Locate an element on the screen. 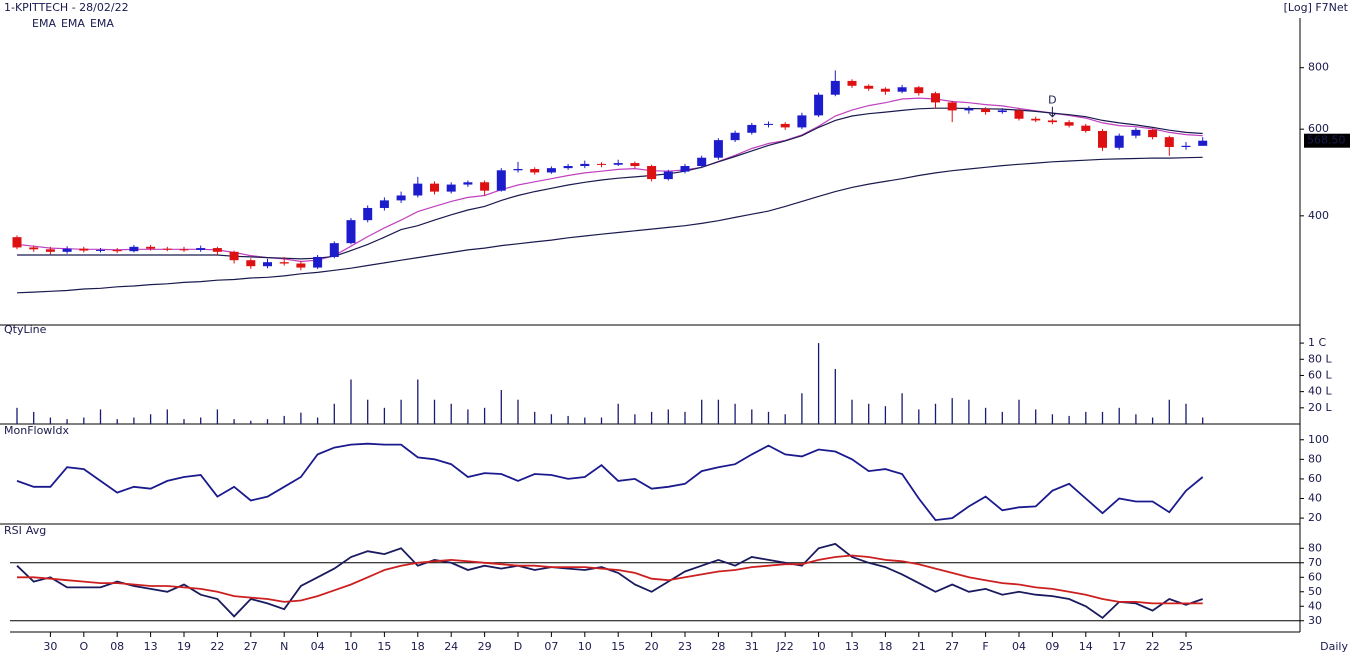  y-tick-label: 400 is located at coordinates (1318, 215).